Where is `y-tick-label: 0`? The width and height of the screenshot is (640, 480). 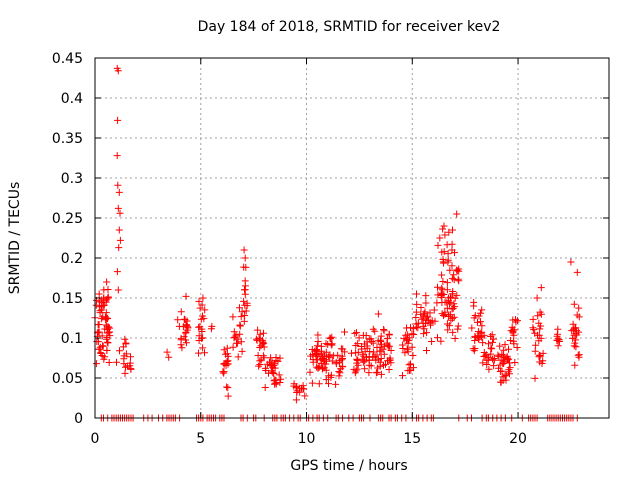
y-tick-label: 0 is located at coordinates (78, 419).